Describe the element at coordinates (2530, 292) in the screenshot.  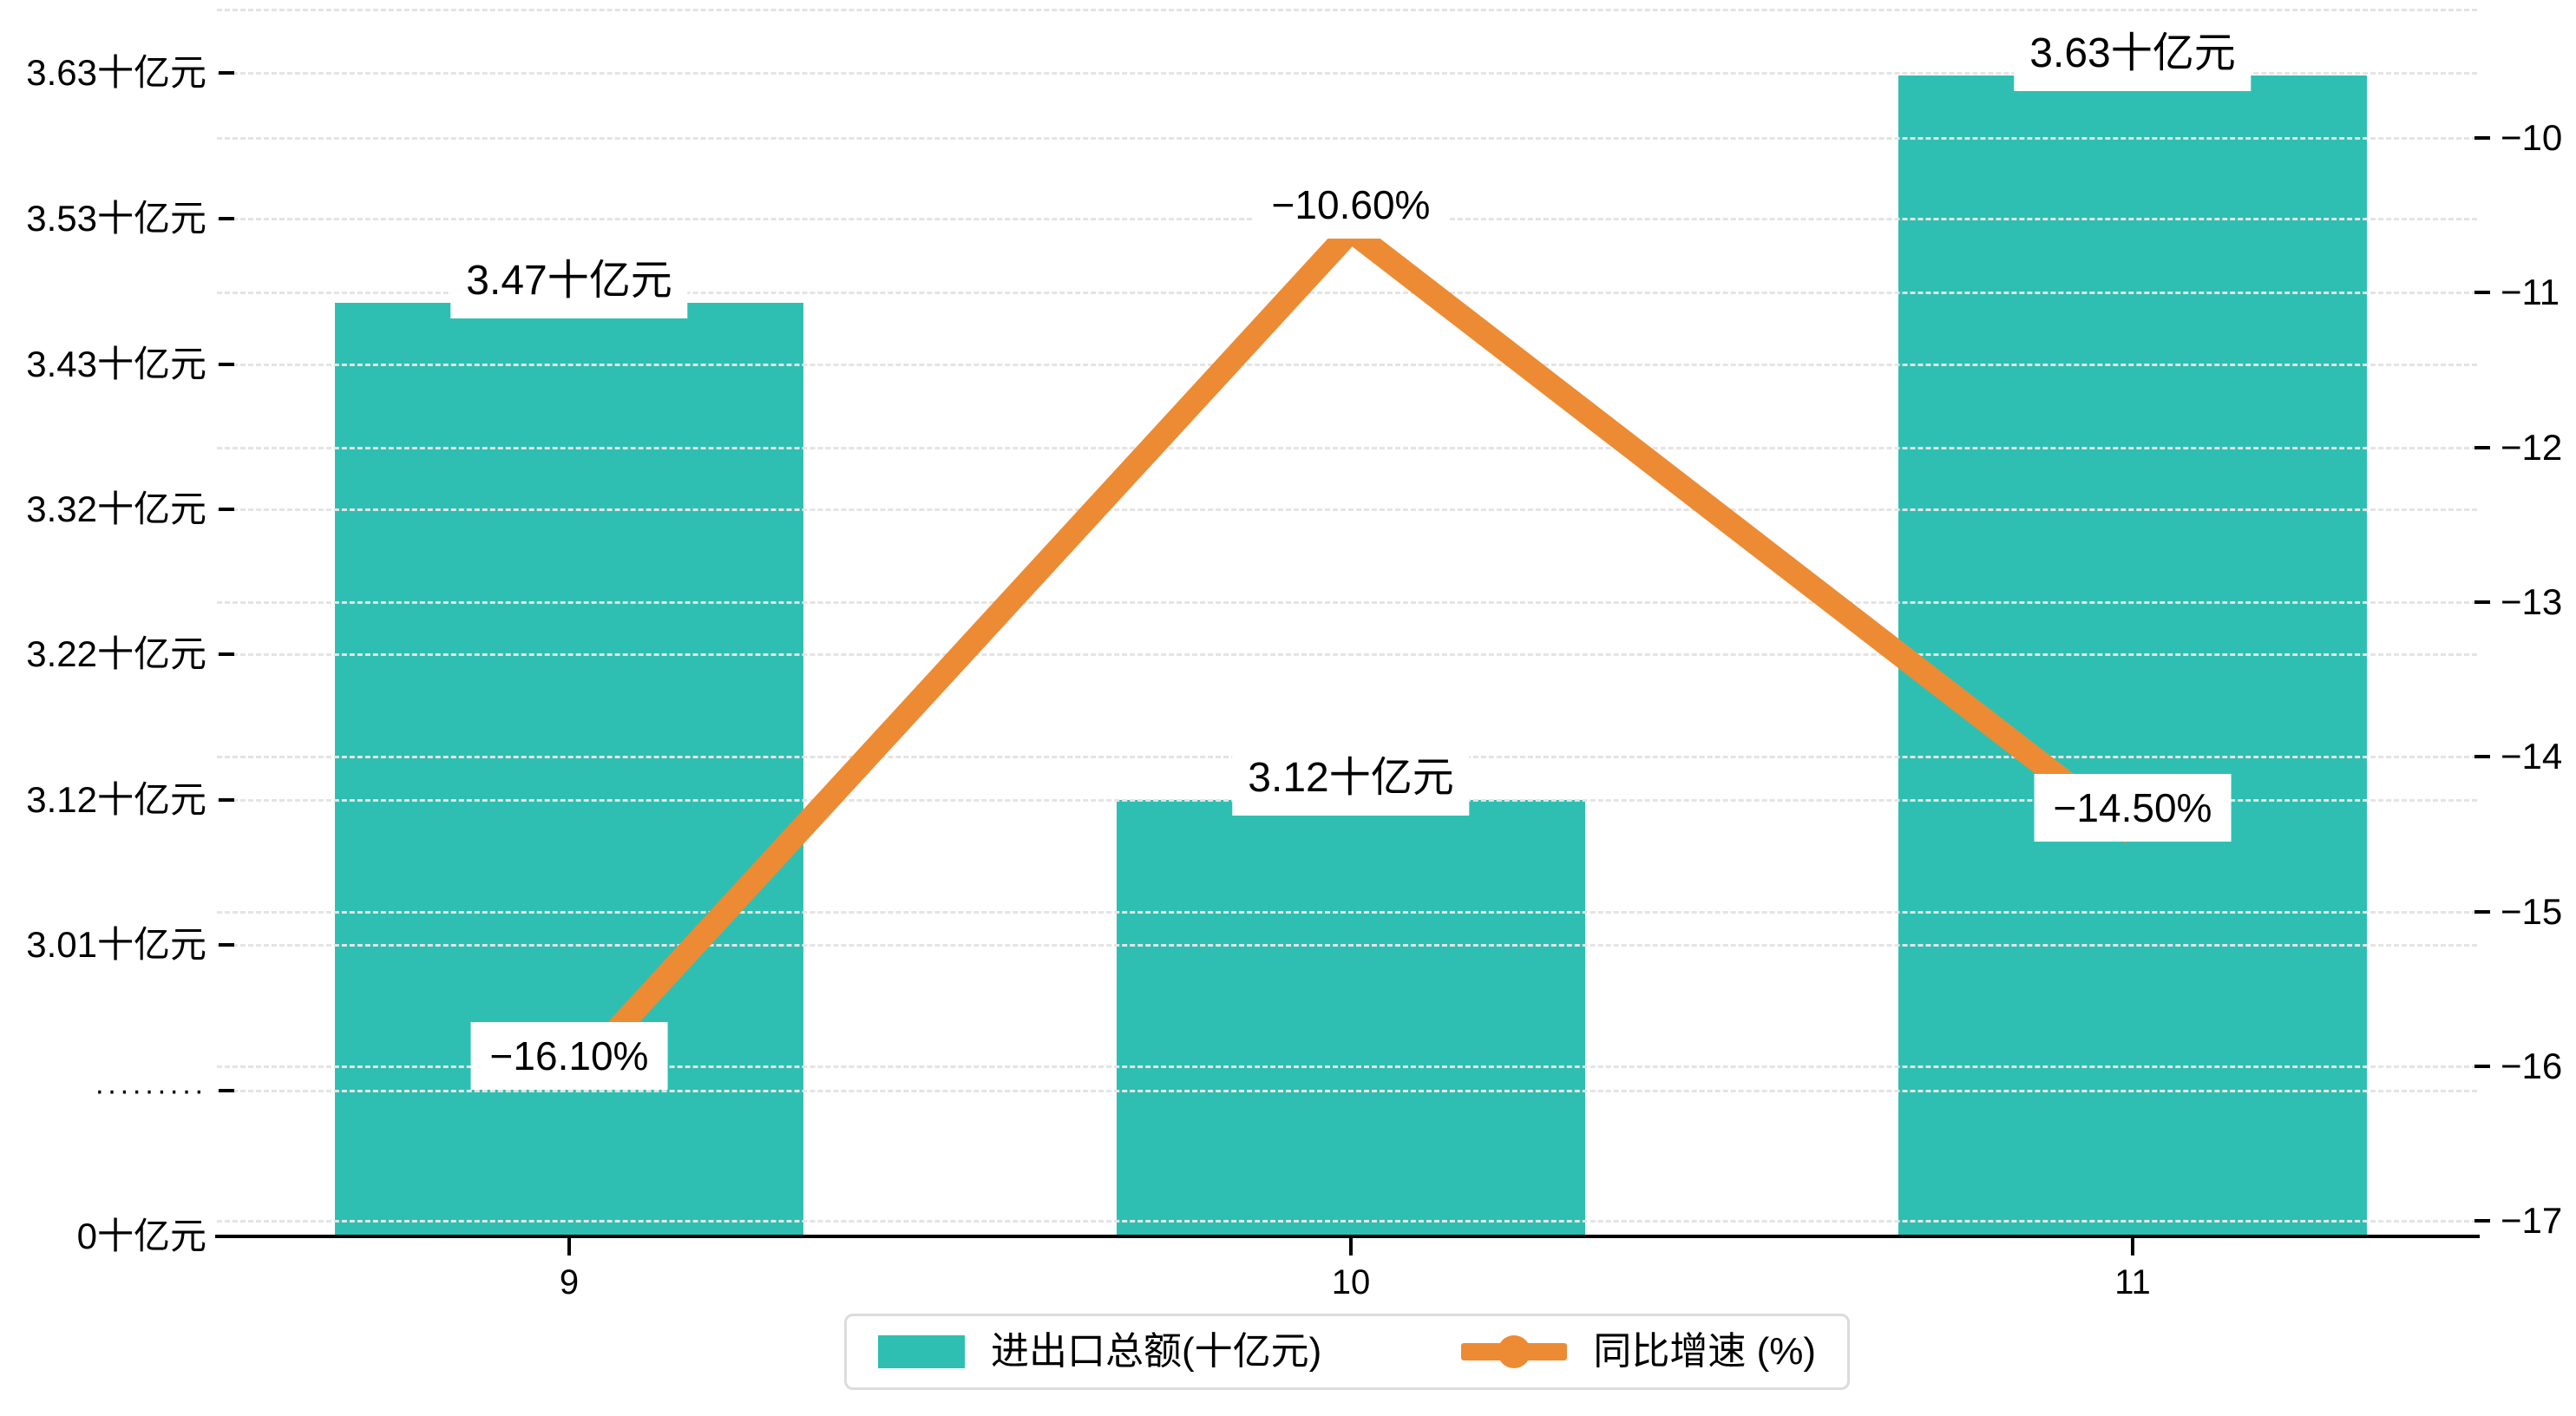
I see `right-axis-tick-label: −11` at that location.